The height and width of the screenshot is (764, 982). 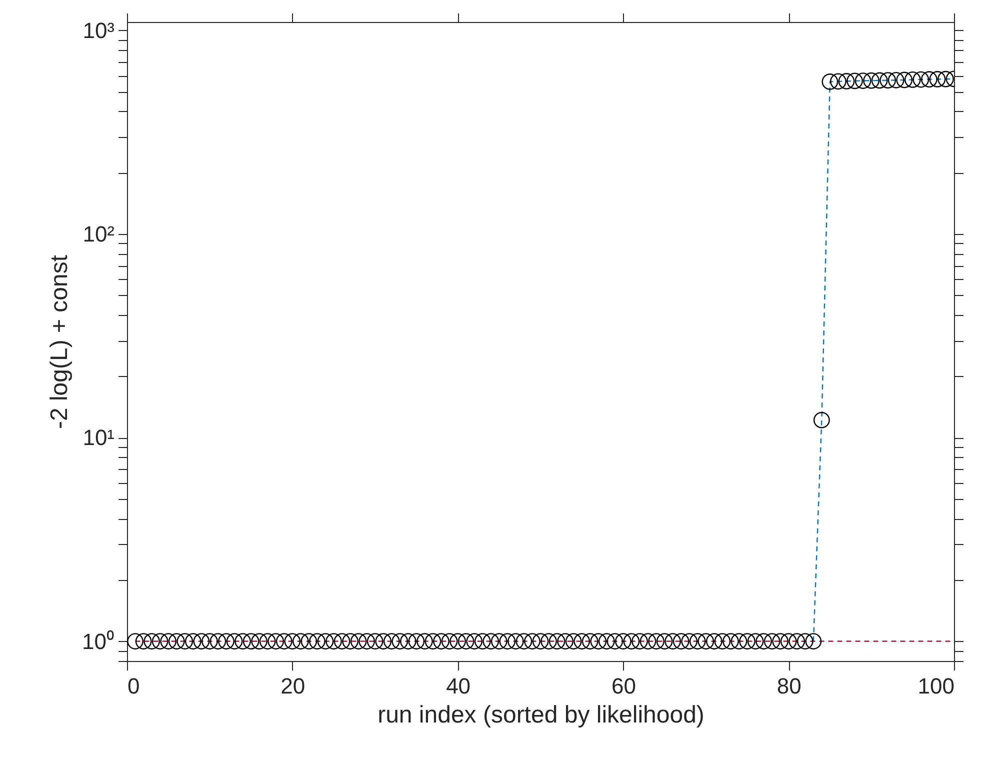 I want to click on y-tick-label: 10¹, so click(x=98, y=437).